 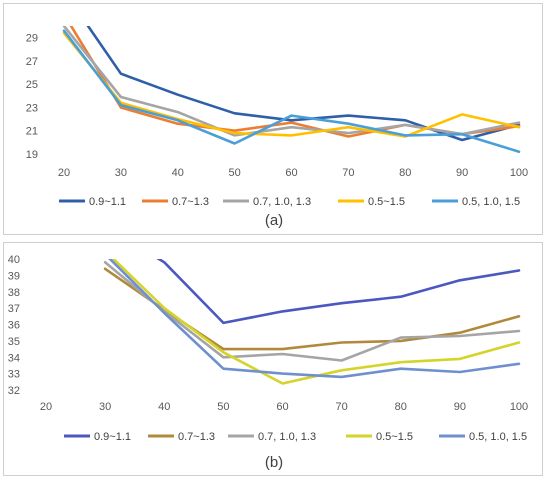 I want to click on y-tick-label: 33, so click(x=14, y=375).